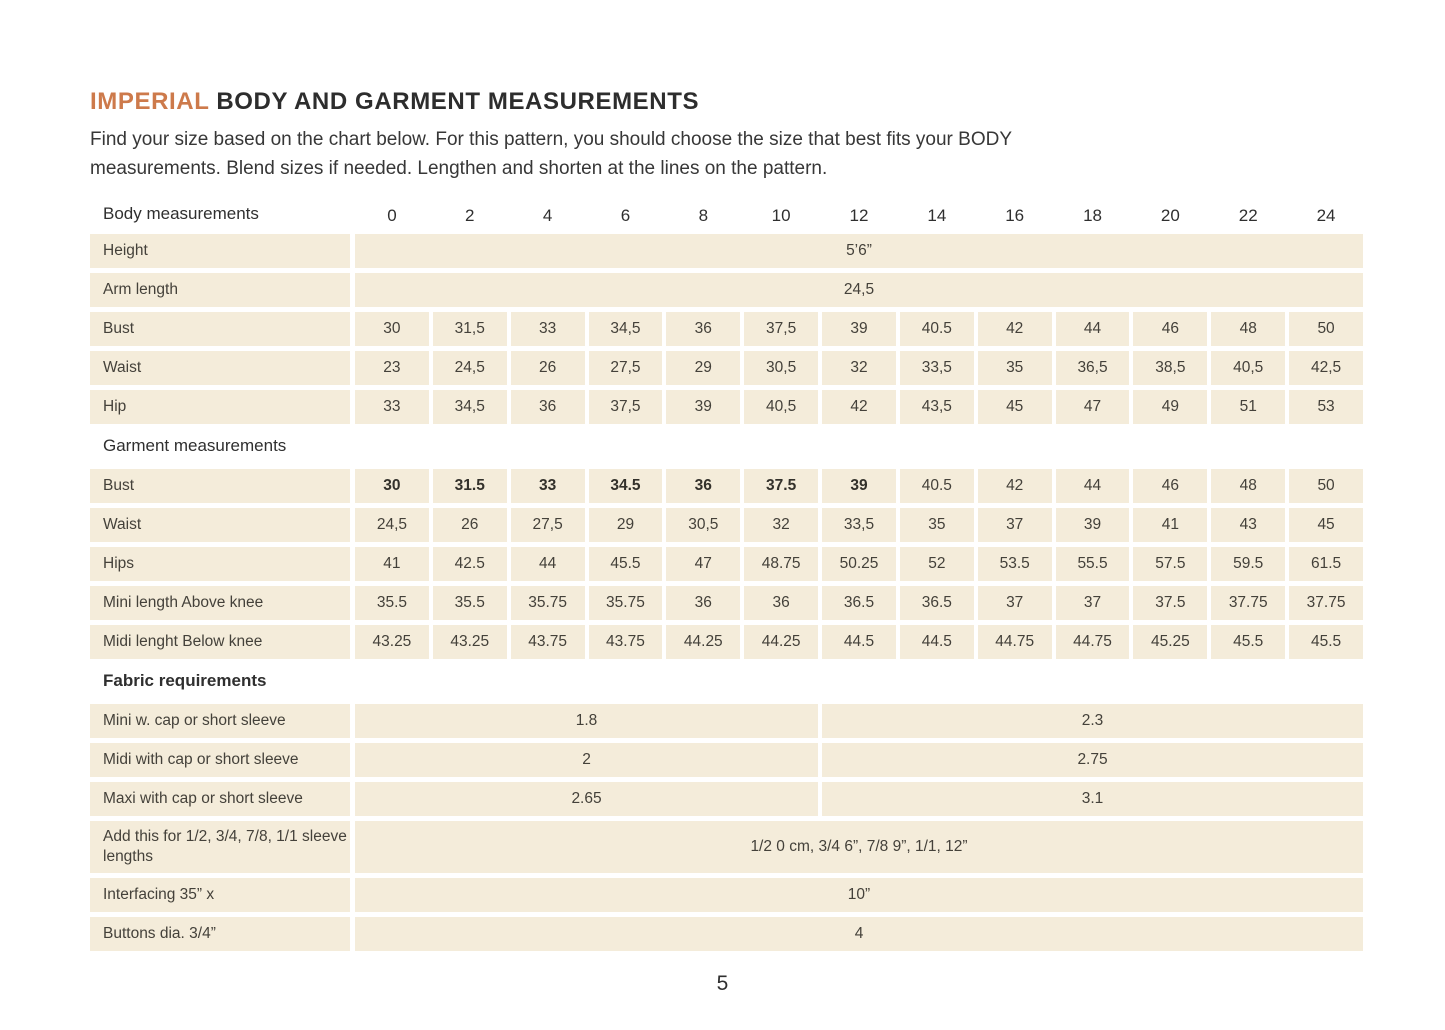 Image resolution: width=1445 pixels, height=1030 pixels. I want to click on value-cell: 29, so click(703, 367).